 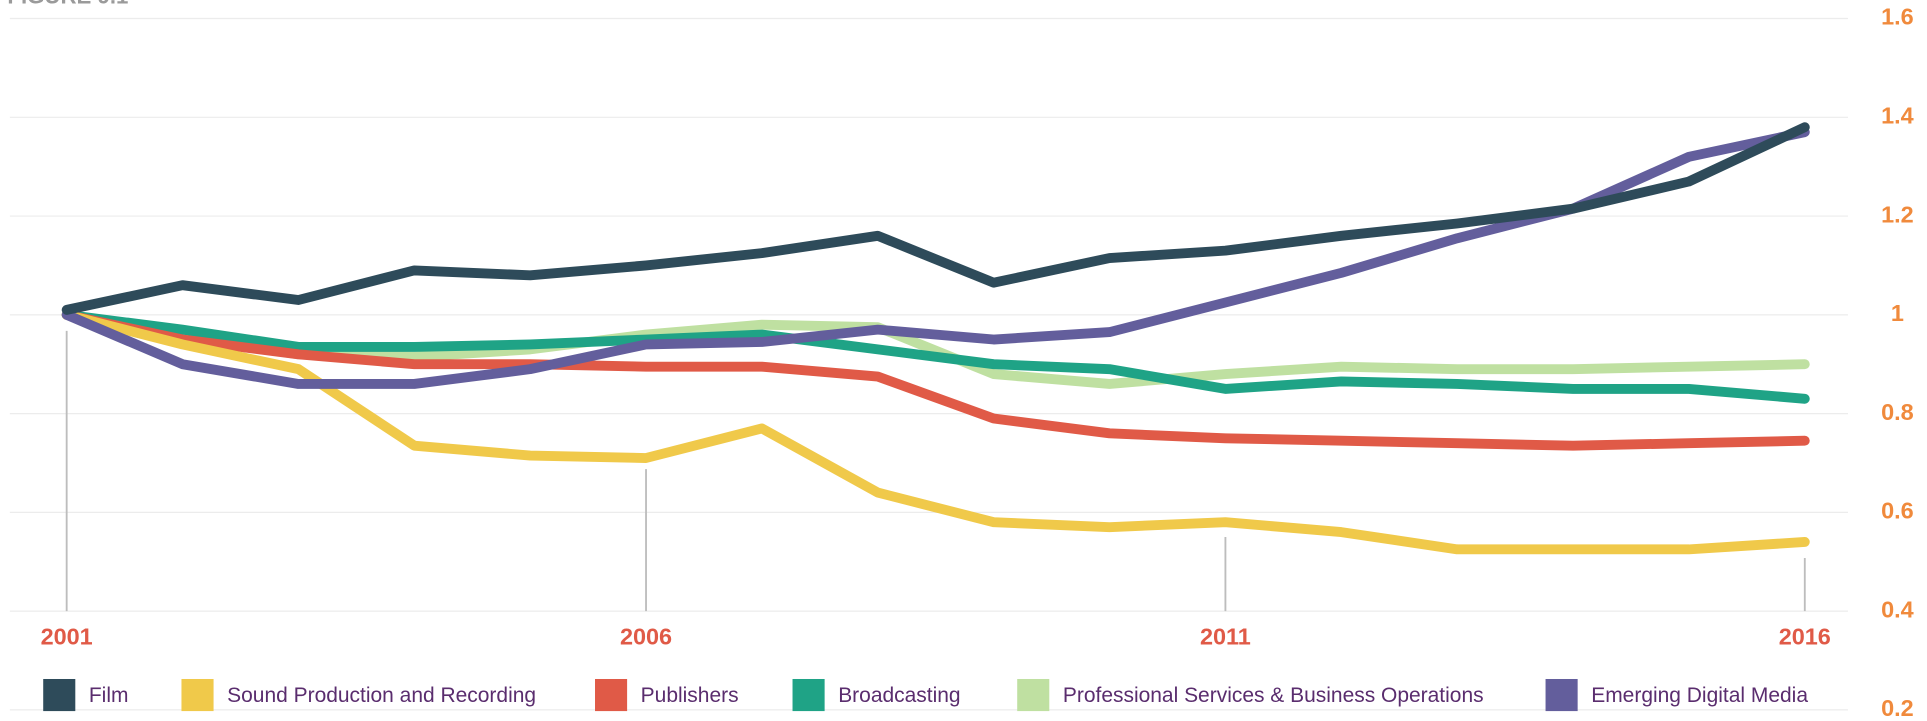 I want to click on y-tick-label: 1.6, so click(x=1897, y=17).